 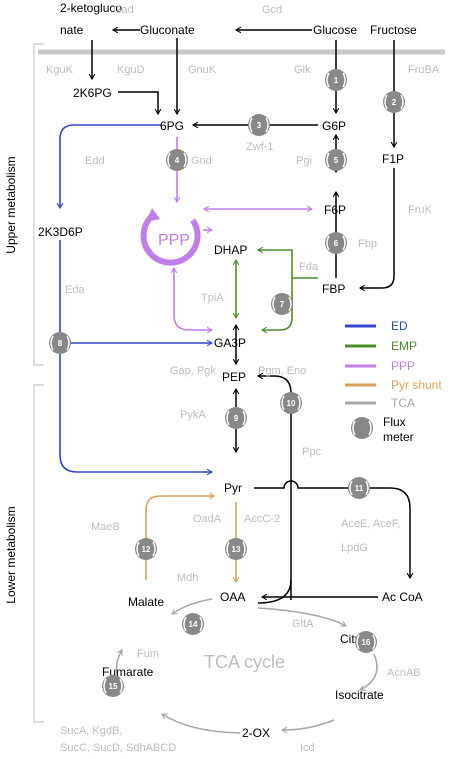 I want to click on enzyme-fda: Fda, so click(x=309, y=267).